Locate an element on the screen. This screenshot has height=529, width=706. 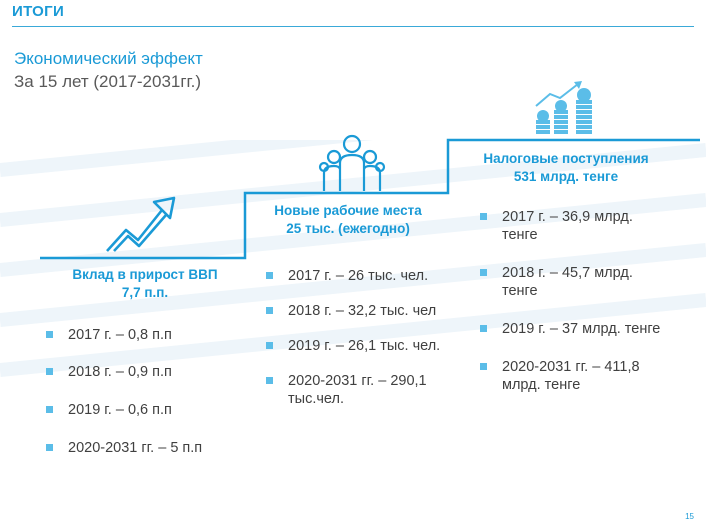
gdp-heading: Вклад в прирост ВВП 7,7 п.п. is located at coordinates (145, 284).